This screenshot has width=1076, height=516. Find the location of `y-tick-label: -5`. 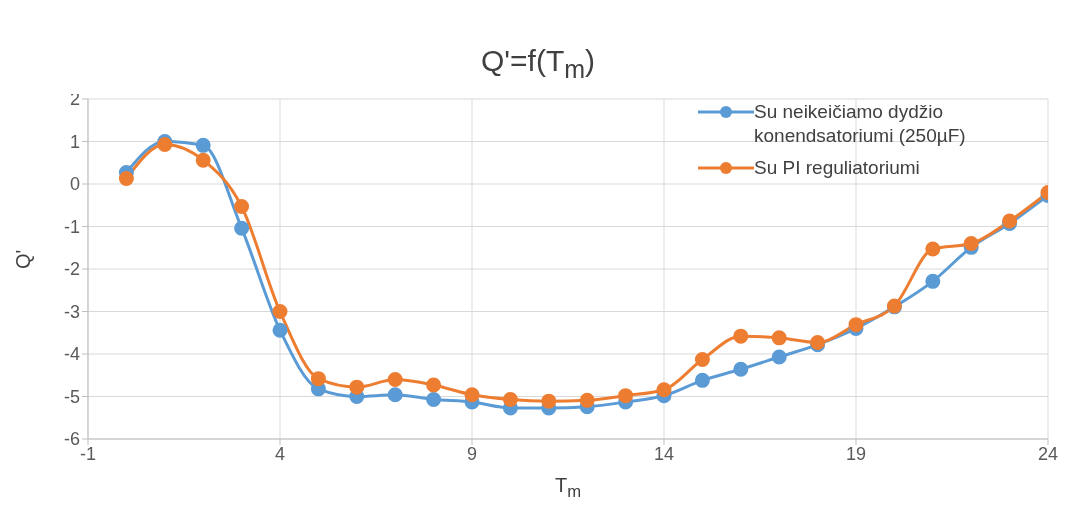

y-tick-label: -5 is located at coordinates (71, 396).